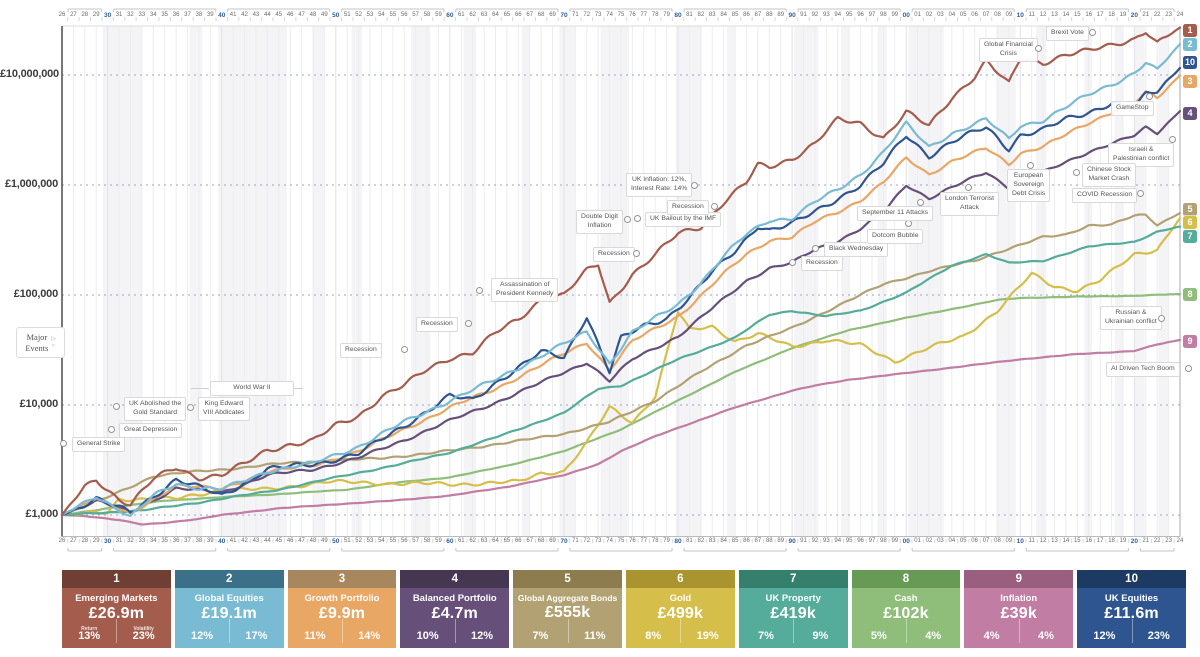 This screenshot has height=657, width=1200. What do you see at coordinates (210, 541) in the screenshot?
I see `x-axis-year-bottom: 39` at bounding box center [210, 541].